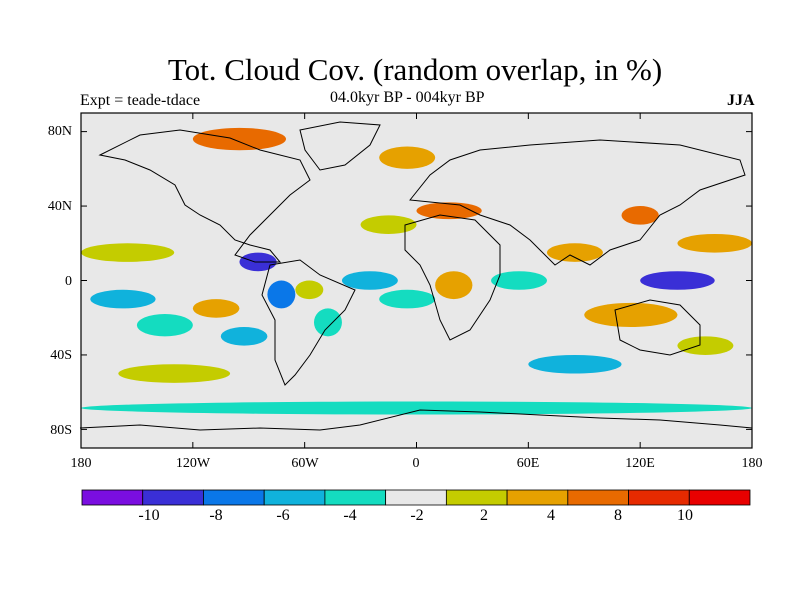 The width and height of the screenshot is (800, 600). Describe the element at coordinates (484, 515) in the screenshot. I see `colorbar-label: 2` at that location.